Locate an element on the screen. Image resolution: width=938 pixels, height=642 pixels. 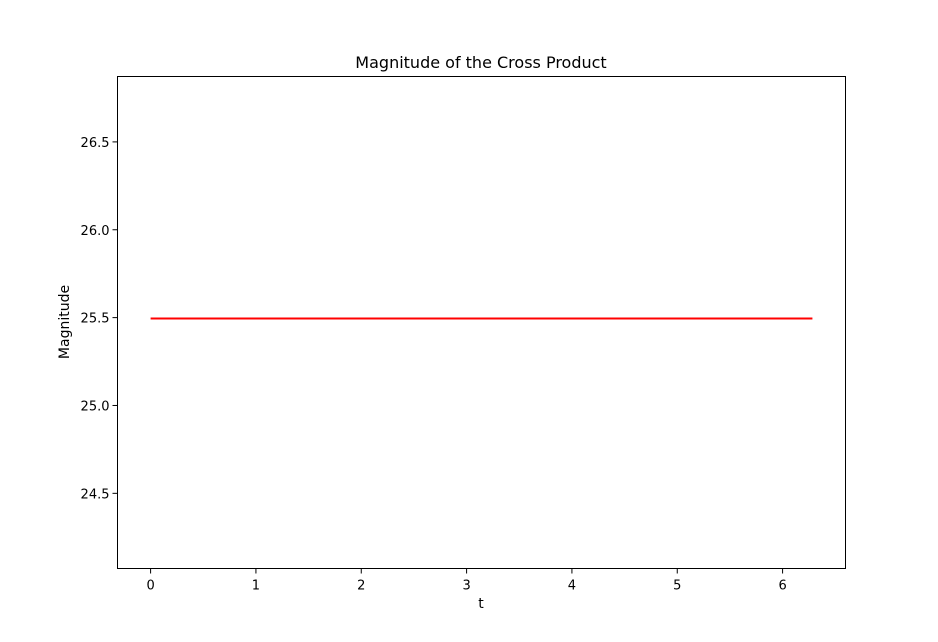
y-axis-label: Magnitude is located at coordinates (65, 322).